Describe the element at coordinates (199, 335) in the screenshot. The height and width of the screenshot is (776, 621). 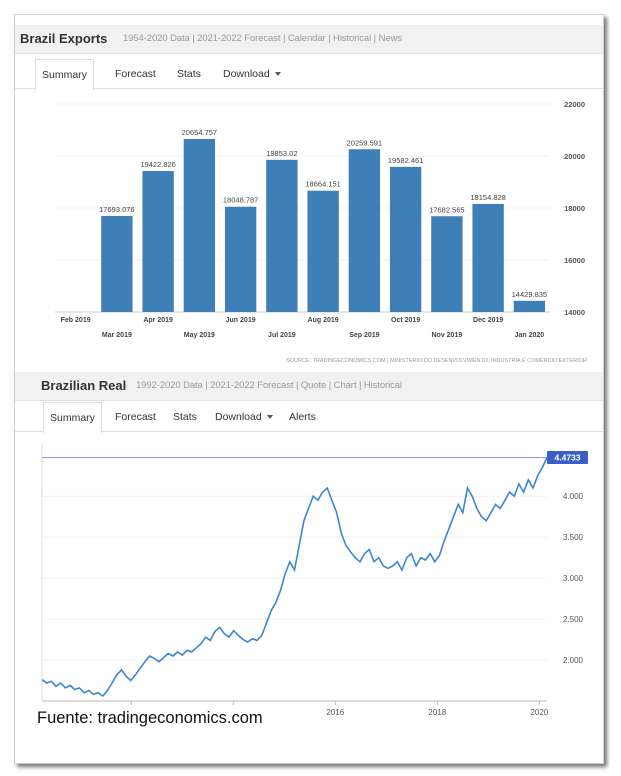
I see `x-tick-label: May 2019` at that location.